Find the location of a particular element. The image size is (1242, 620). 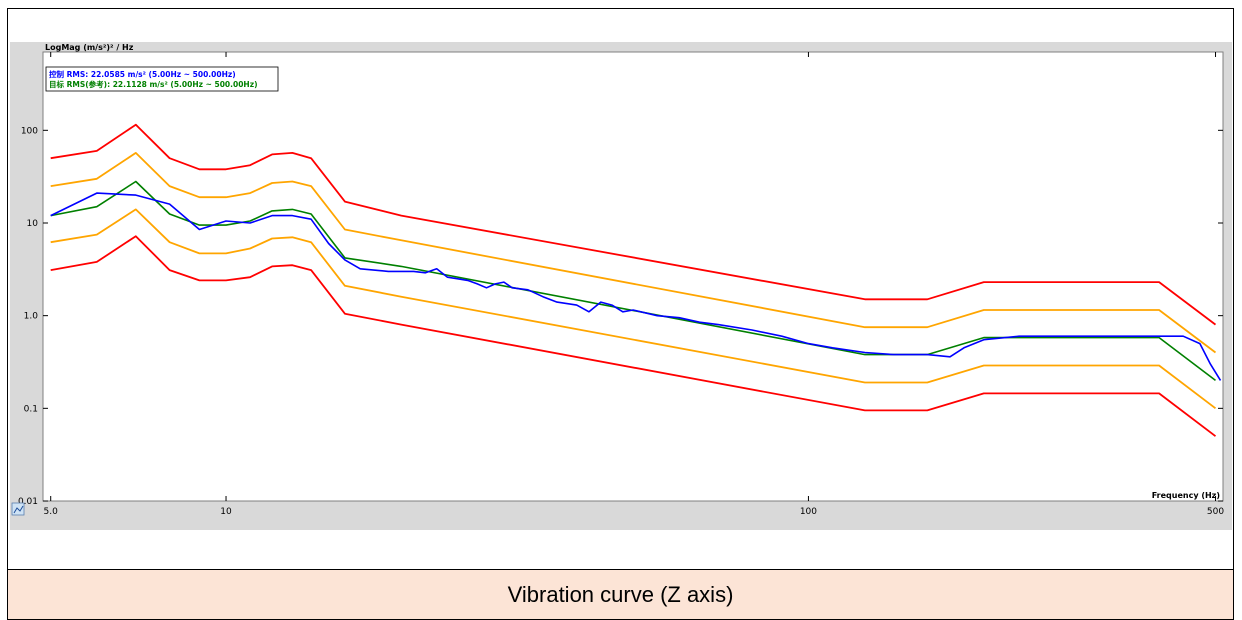

x-tick-label: 10 is located at coordinates (226, 512).